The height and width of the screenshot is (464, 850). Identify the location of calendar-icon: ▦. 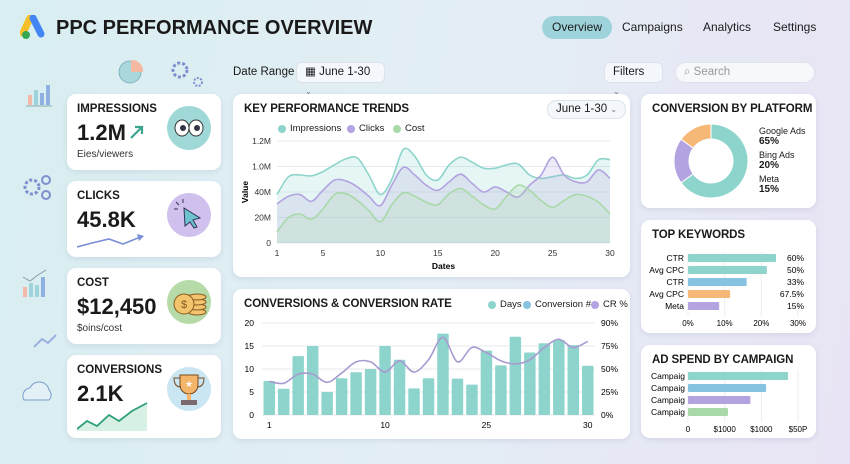
(310, 72).